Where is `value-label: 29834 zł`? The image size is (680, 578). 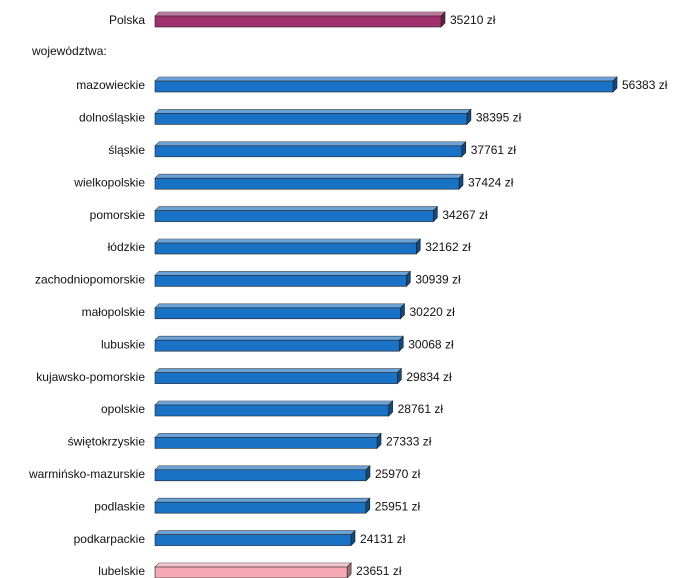
value-label: 29834 zł is located at coordinates (429, 377).